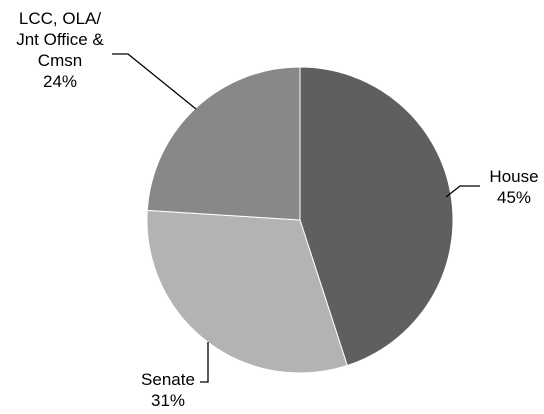 This screenshot has width=544, height=414. I want to click on slice-name-label: Cmsn, so click(60, 60).